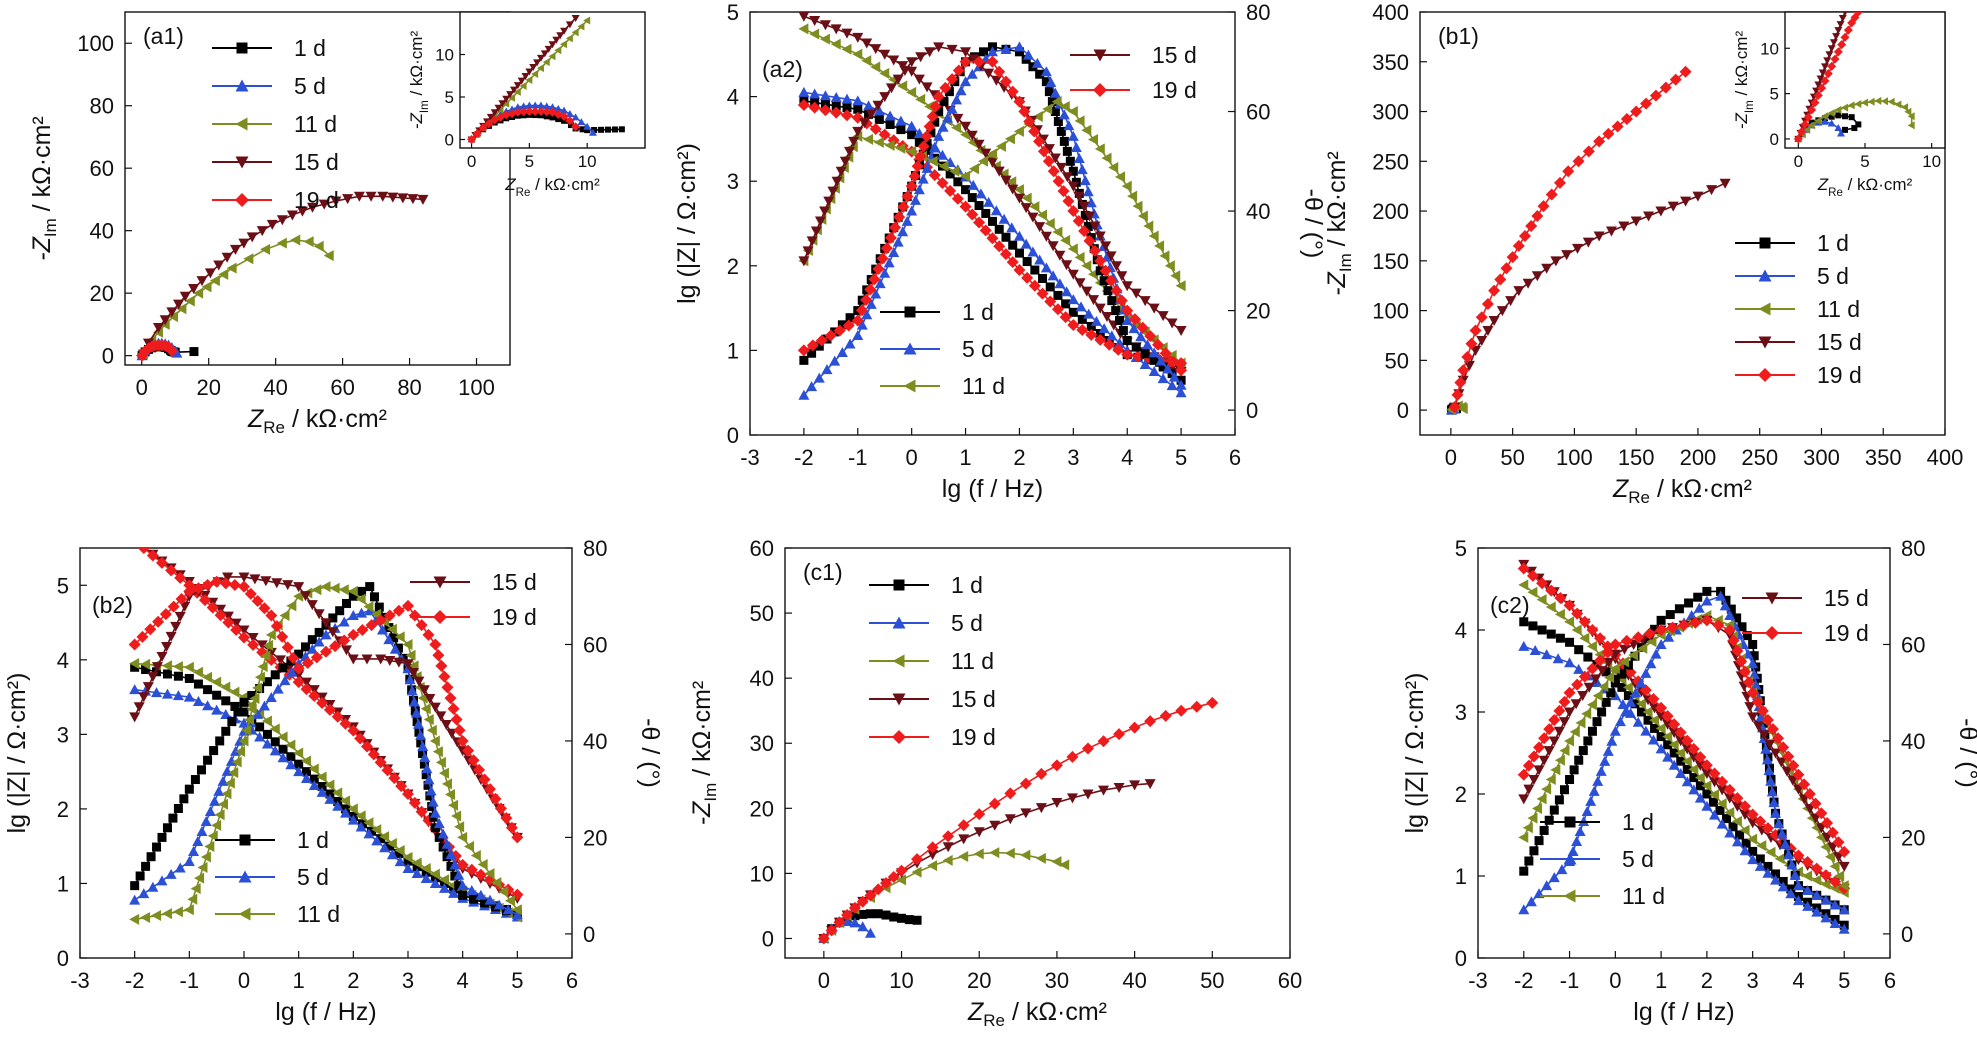 The height and width of the screenshot is (1040, 1977). Describe the element at coordinates (1759, 457) in the screenshot. I see `x-tick-label: 250` at that location.